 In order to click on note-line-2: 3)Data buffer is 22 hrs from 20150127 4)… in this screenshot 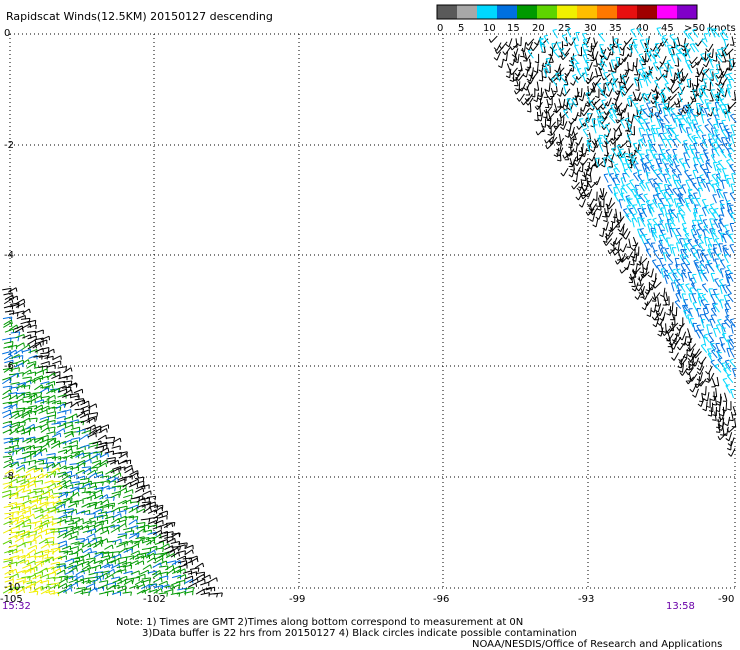, I will do `click(359, 633)`.